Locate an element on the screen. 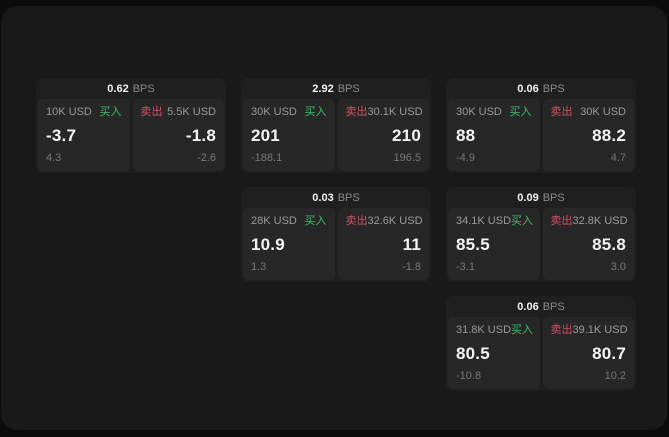 The width and height of the screenshot is (669, 437). sell-notional: 32.6K USD is located at coordinates (395, 221).